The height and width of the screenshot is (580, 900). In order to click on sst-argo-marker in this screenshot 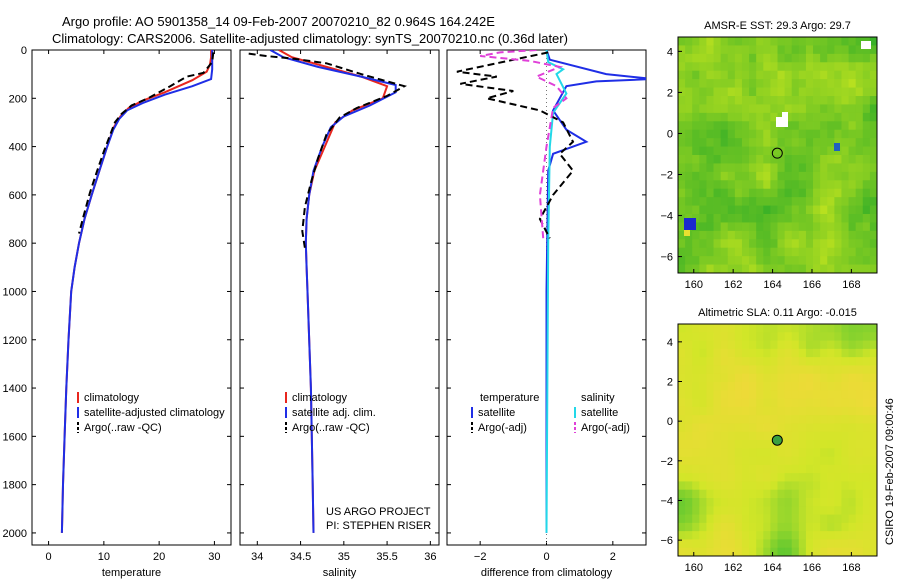, I will do `click(777, 153)`.